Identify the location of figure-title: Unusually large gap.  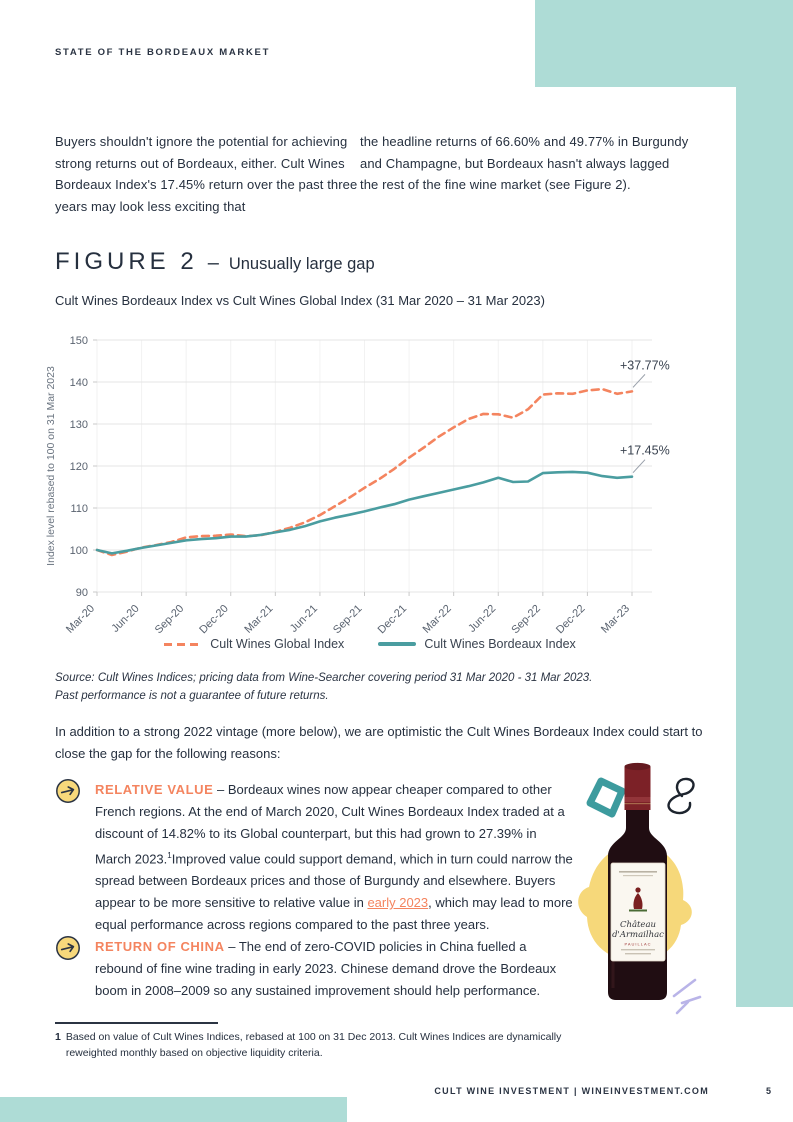
(301, 264).